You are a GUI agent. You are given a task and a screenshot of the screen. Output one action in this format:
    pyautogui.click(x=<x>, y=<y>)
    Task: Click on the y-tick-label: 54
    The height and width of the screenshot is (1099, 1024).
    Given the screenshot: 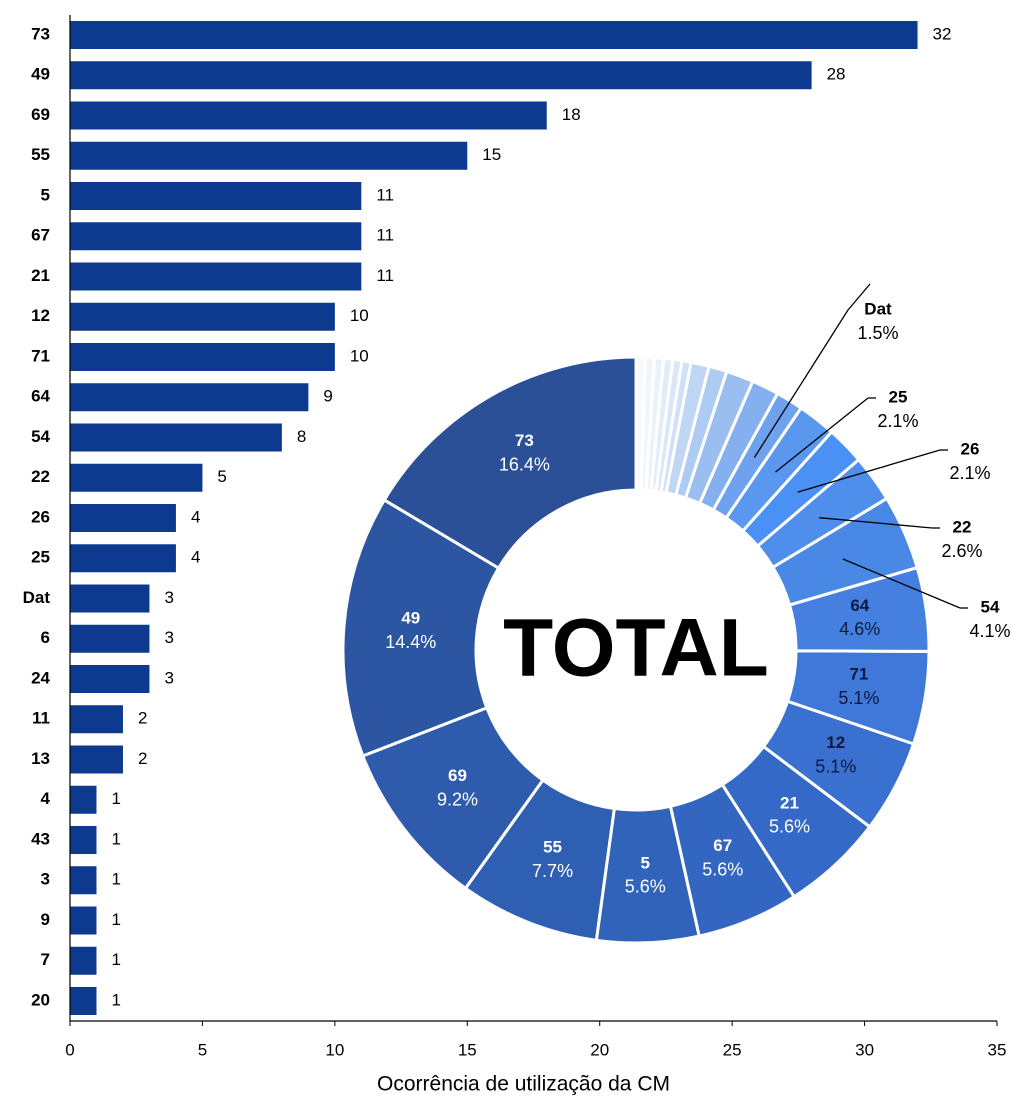 What is the action you would take?
    pyautogui.click(x=40, y=436)
    